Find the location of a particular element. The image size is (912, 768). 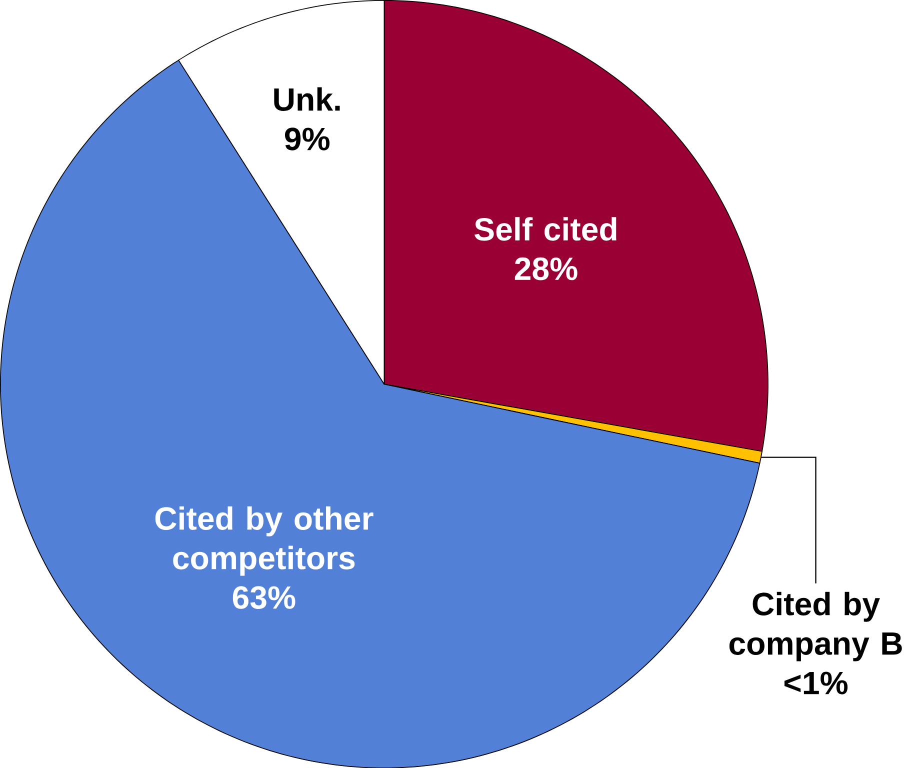

data-label: 9% is located at coordinates (307, 138).